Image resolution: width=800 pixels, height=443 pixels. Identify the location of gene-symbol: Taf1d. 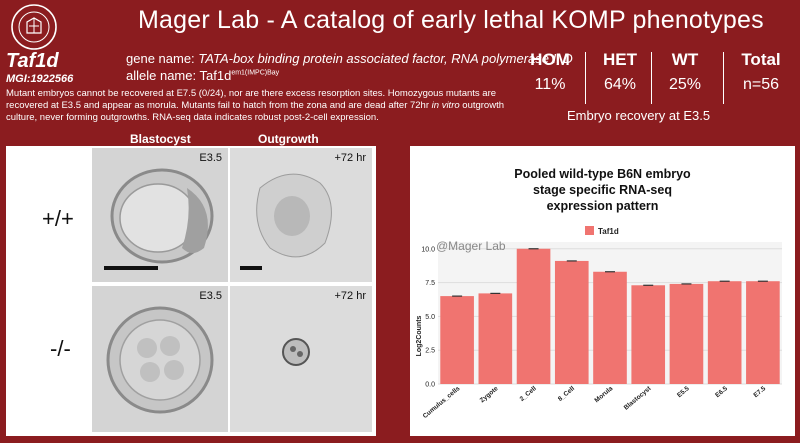
(32, 61).